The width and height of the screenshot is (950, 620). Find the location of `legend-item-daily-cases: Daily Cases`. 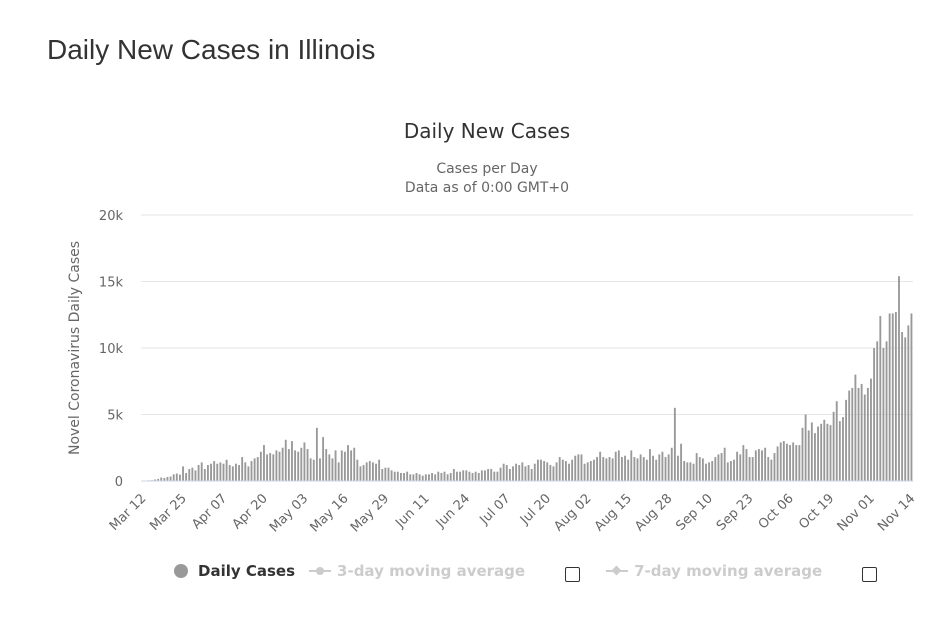

legend-item-daily-cases: Daily Cases is located at coordinates (232, 571).